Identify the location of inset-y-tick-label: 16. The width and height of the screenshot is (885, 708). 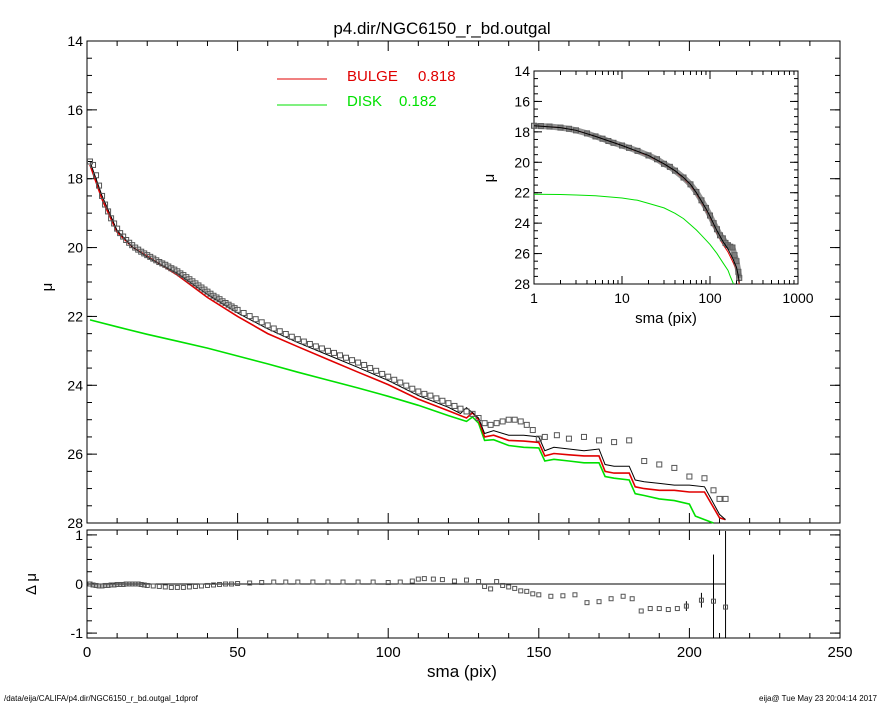
(522, 101).